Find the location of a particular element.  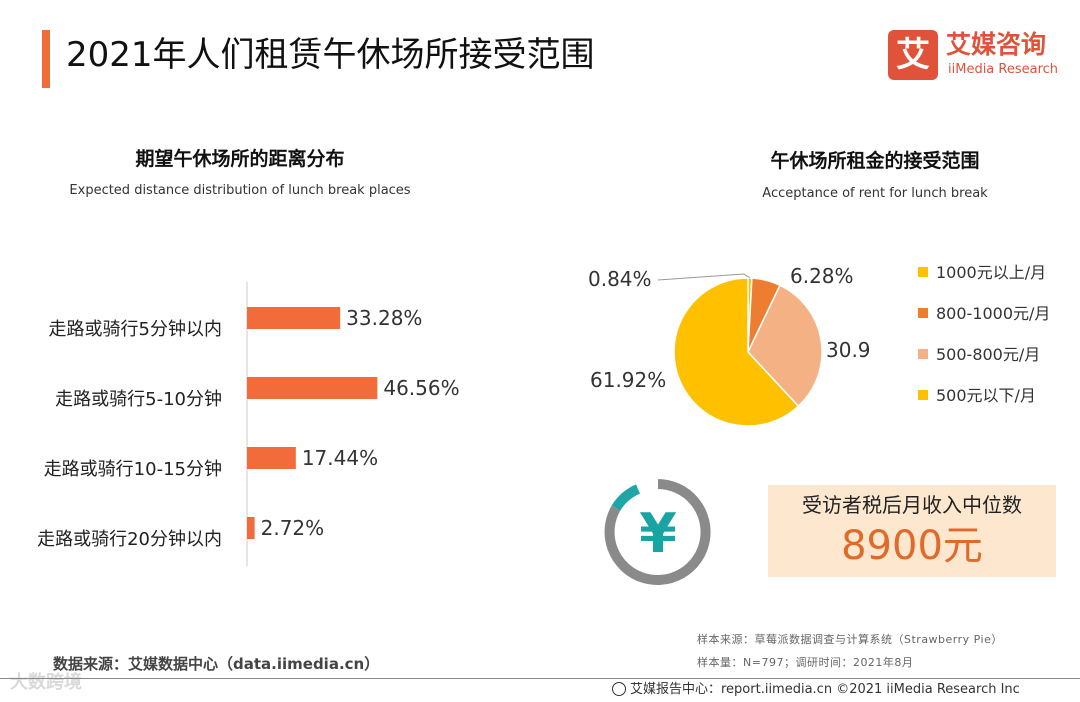

yuan-coin-icon: ¥ is located at coordinates (657, 532).